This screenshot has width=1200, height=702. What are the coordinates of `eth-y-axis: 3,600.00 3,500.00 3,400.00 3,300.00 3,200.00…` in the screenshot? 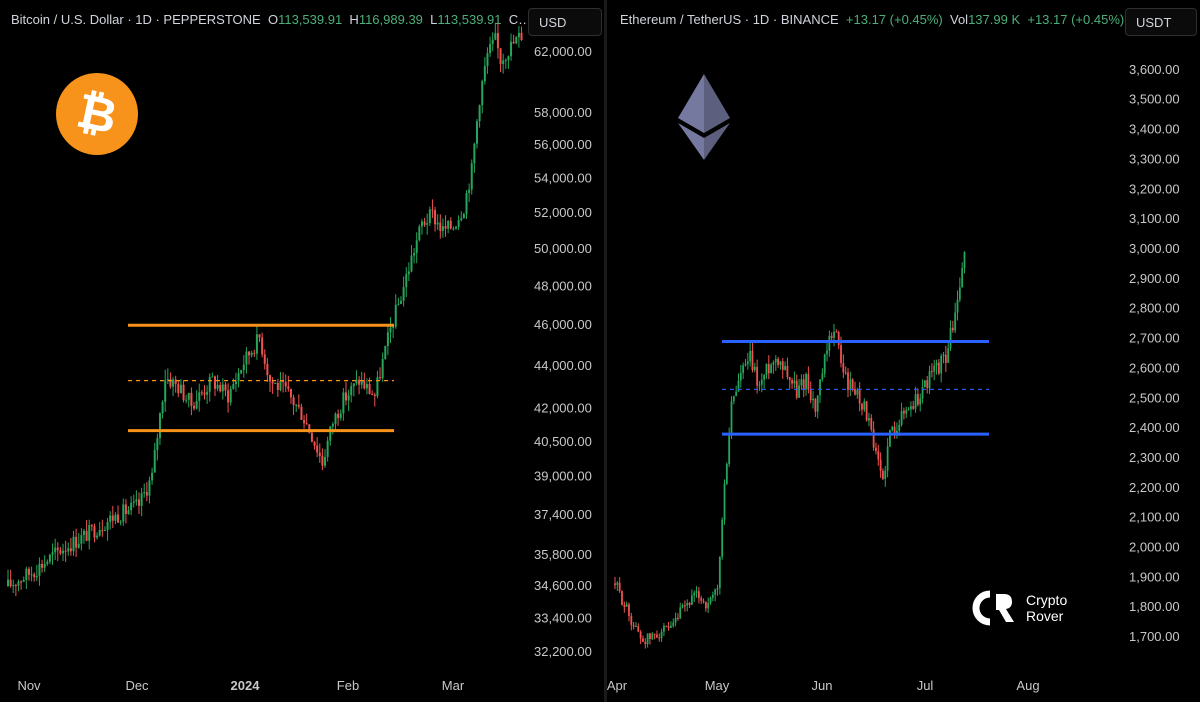 It's located at (1154, 353).